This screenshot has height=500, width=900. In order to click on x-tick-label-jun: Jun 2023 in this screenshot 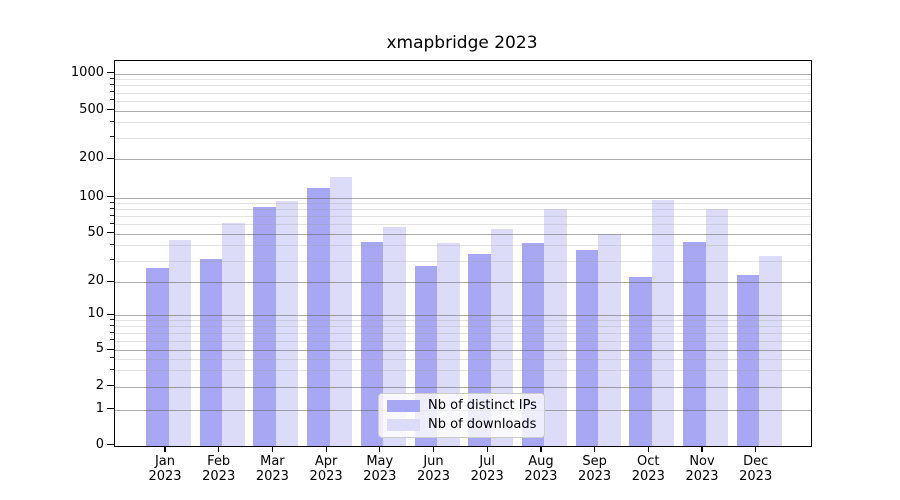, I will do `click(434, 469)`.